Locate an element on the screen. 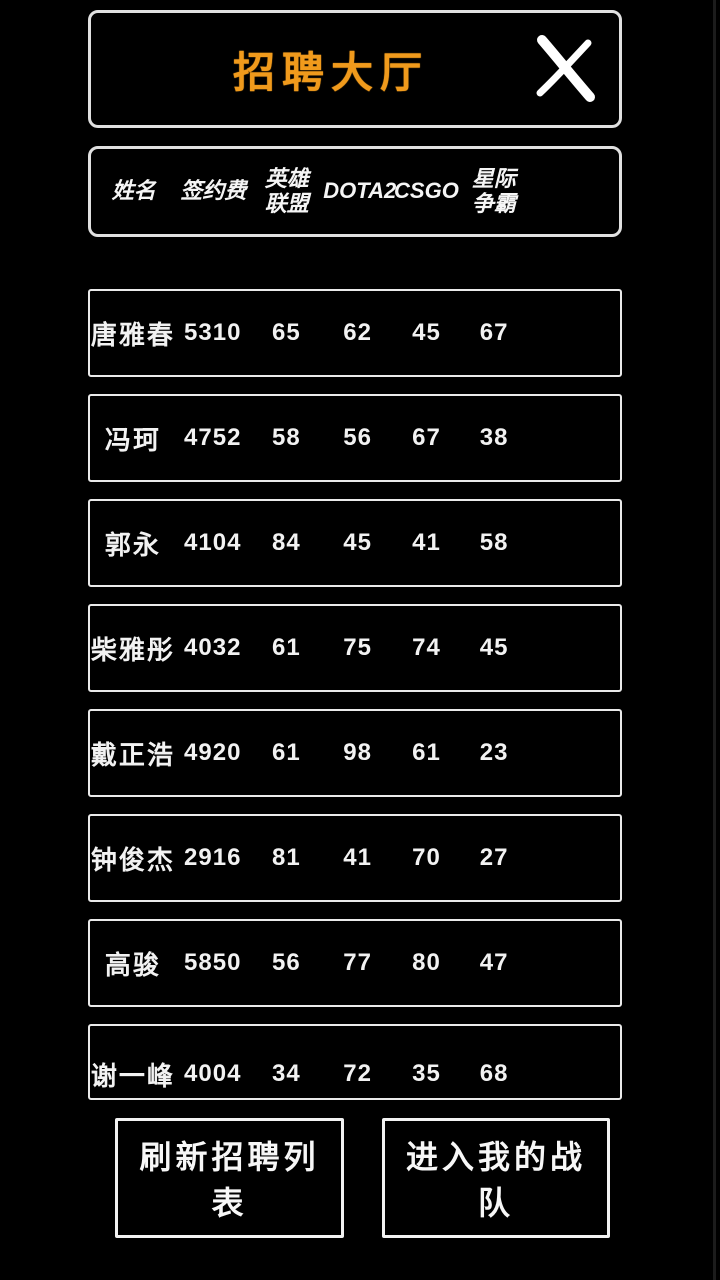 The width and height of the screenshot is (720, 1280). player-name: 冯珂 is located at coordinates (132, 439).